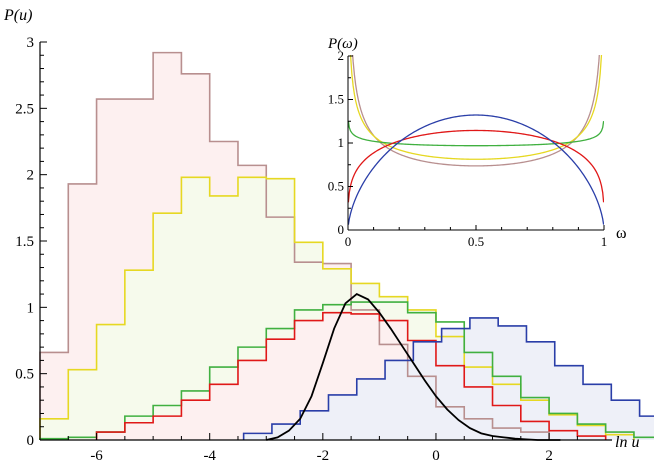 Image resolution: width=654 pixels, height=469 pixels. What do you see at coordinates (31, 176) in the screenshot?
I see `main-y-tick-label: 2` at bounding box center [31, 176].